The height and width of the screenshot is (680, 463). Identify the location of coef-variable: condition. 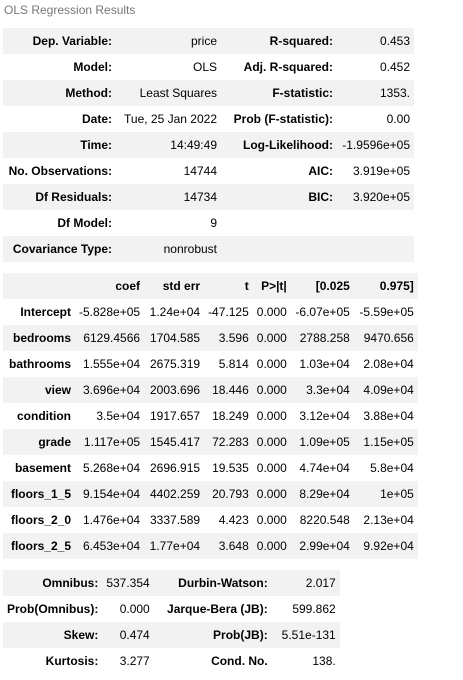
(44, 416).